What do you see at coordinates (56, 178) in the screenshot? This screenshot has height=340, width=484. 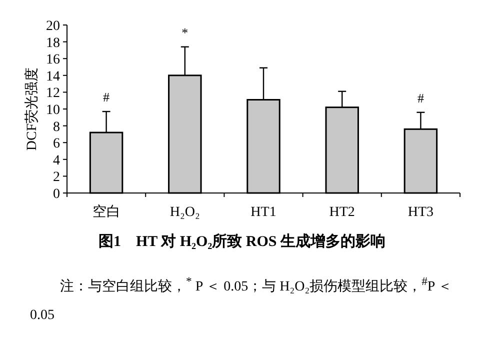 I see `y-tick-label: 2` at bounding box center [56, 178].